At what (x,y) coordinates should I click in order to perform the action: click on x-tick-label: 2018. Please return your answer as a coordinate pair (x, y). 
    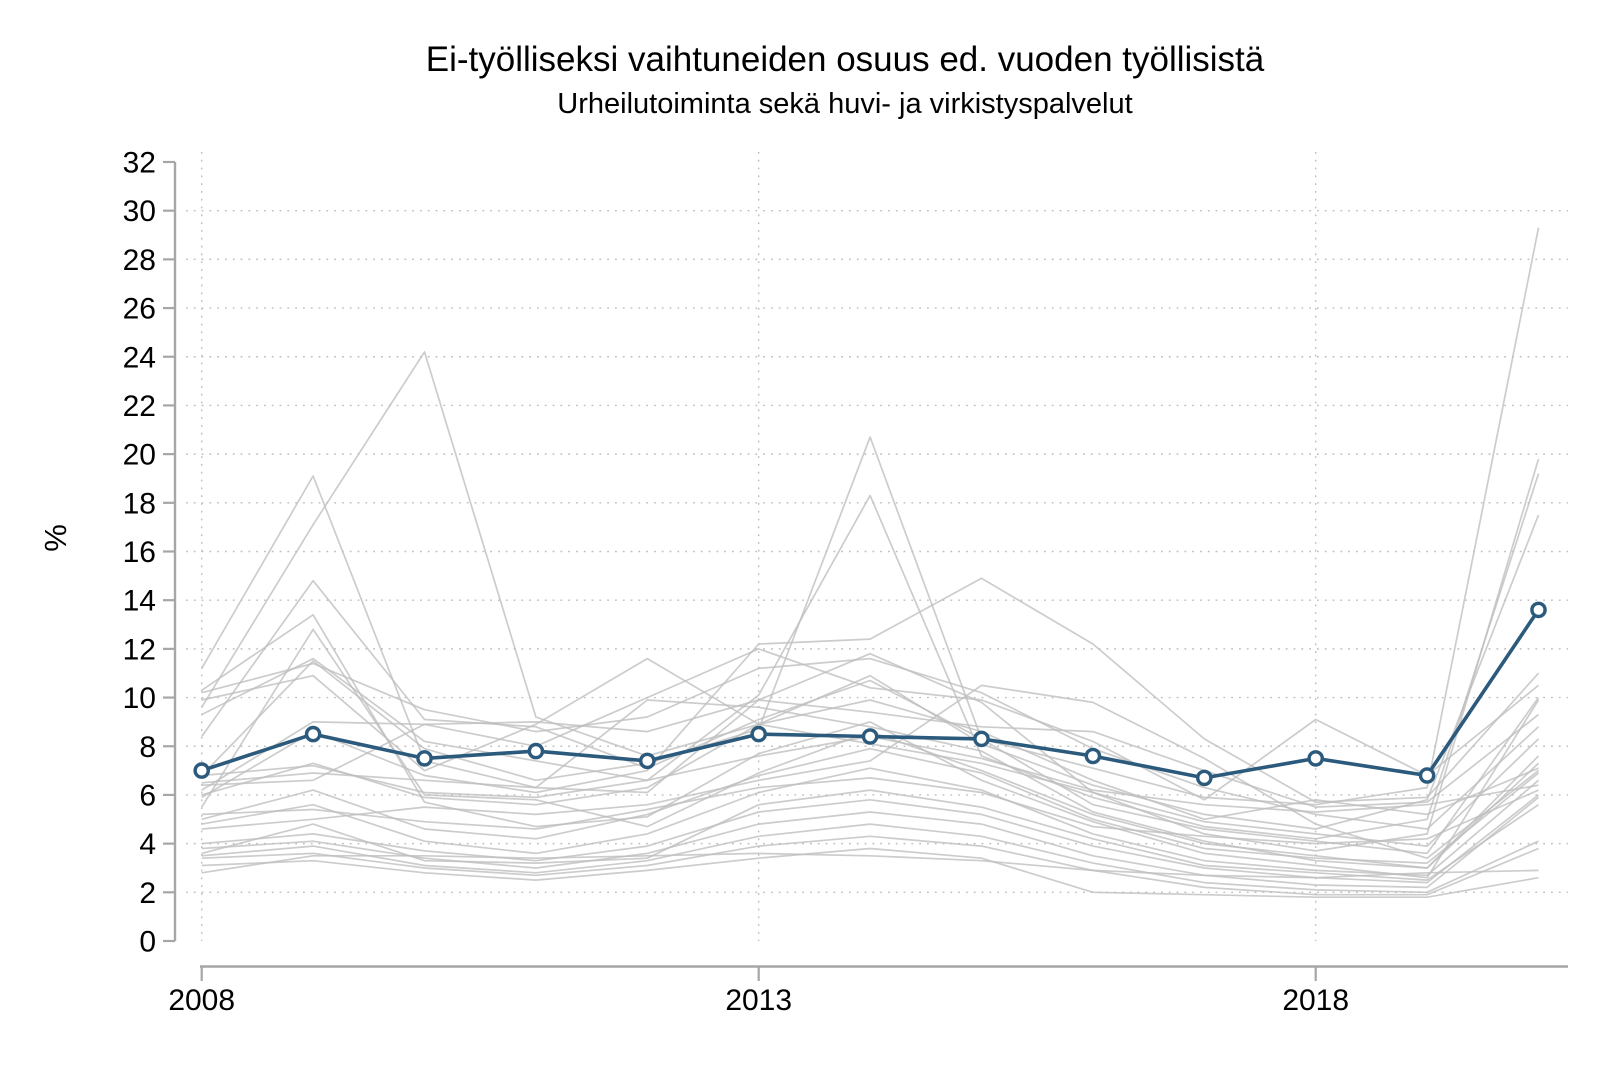
    Looking at the image, I should click on (1315, 1000).